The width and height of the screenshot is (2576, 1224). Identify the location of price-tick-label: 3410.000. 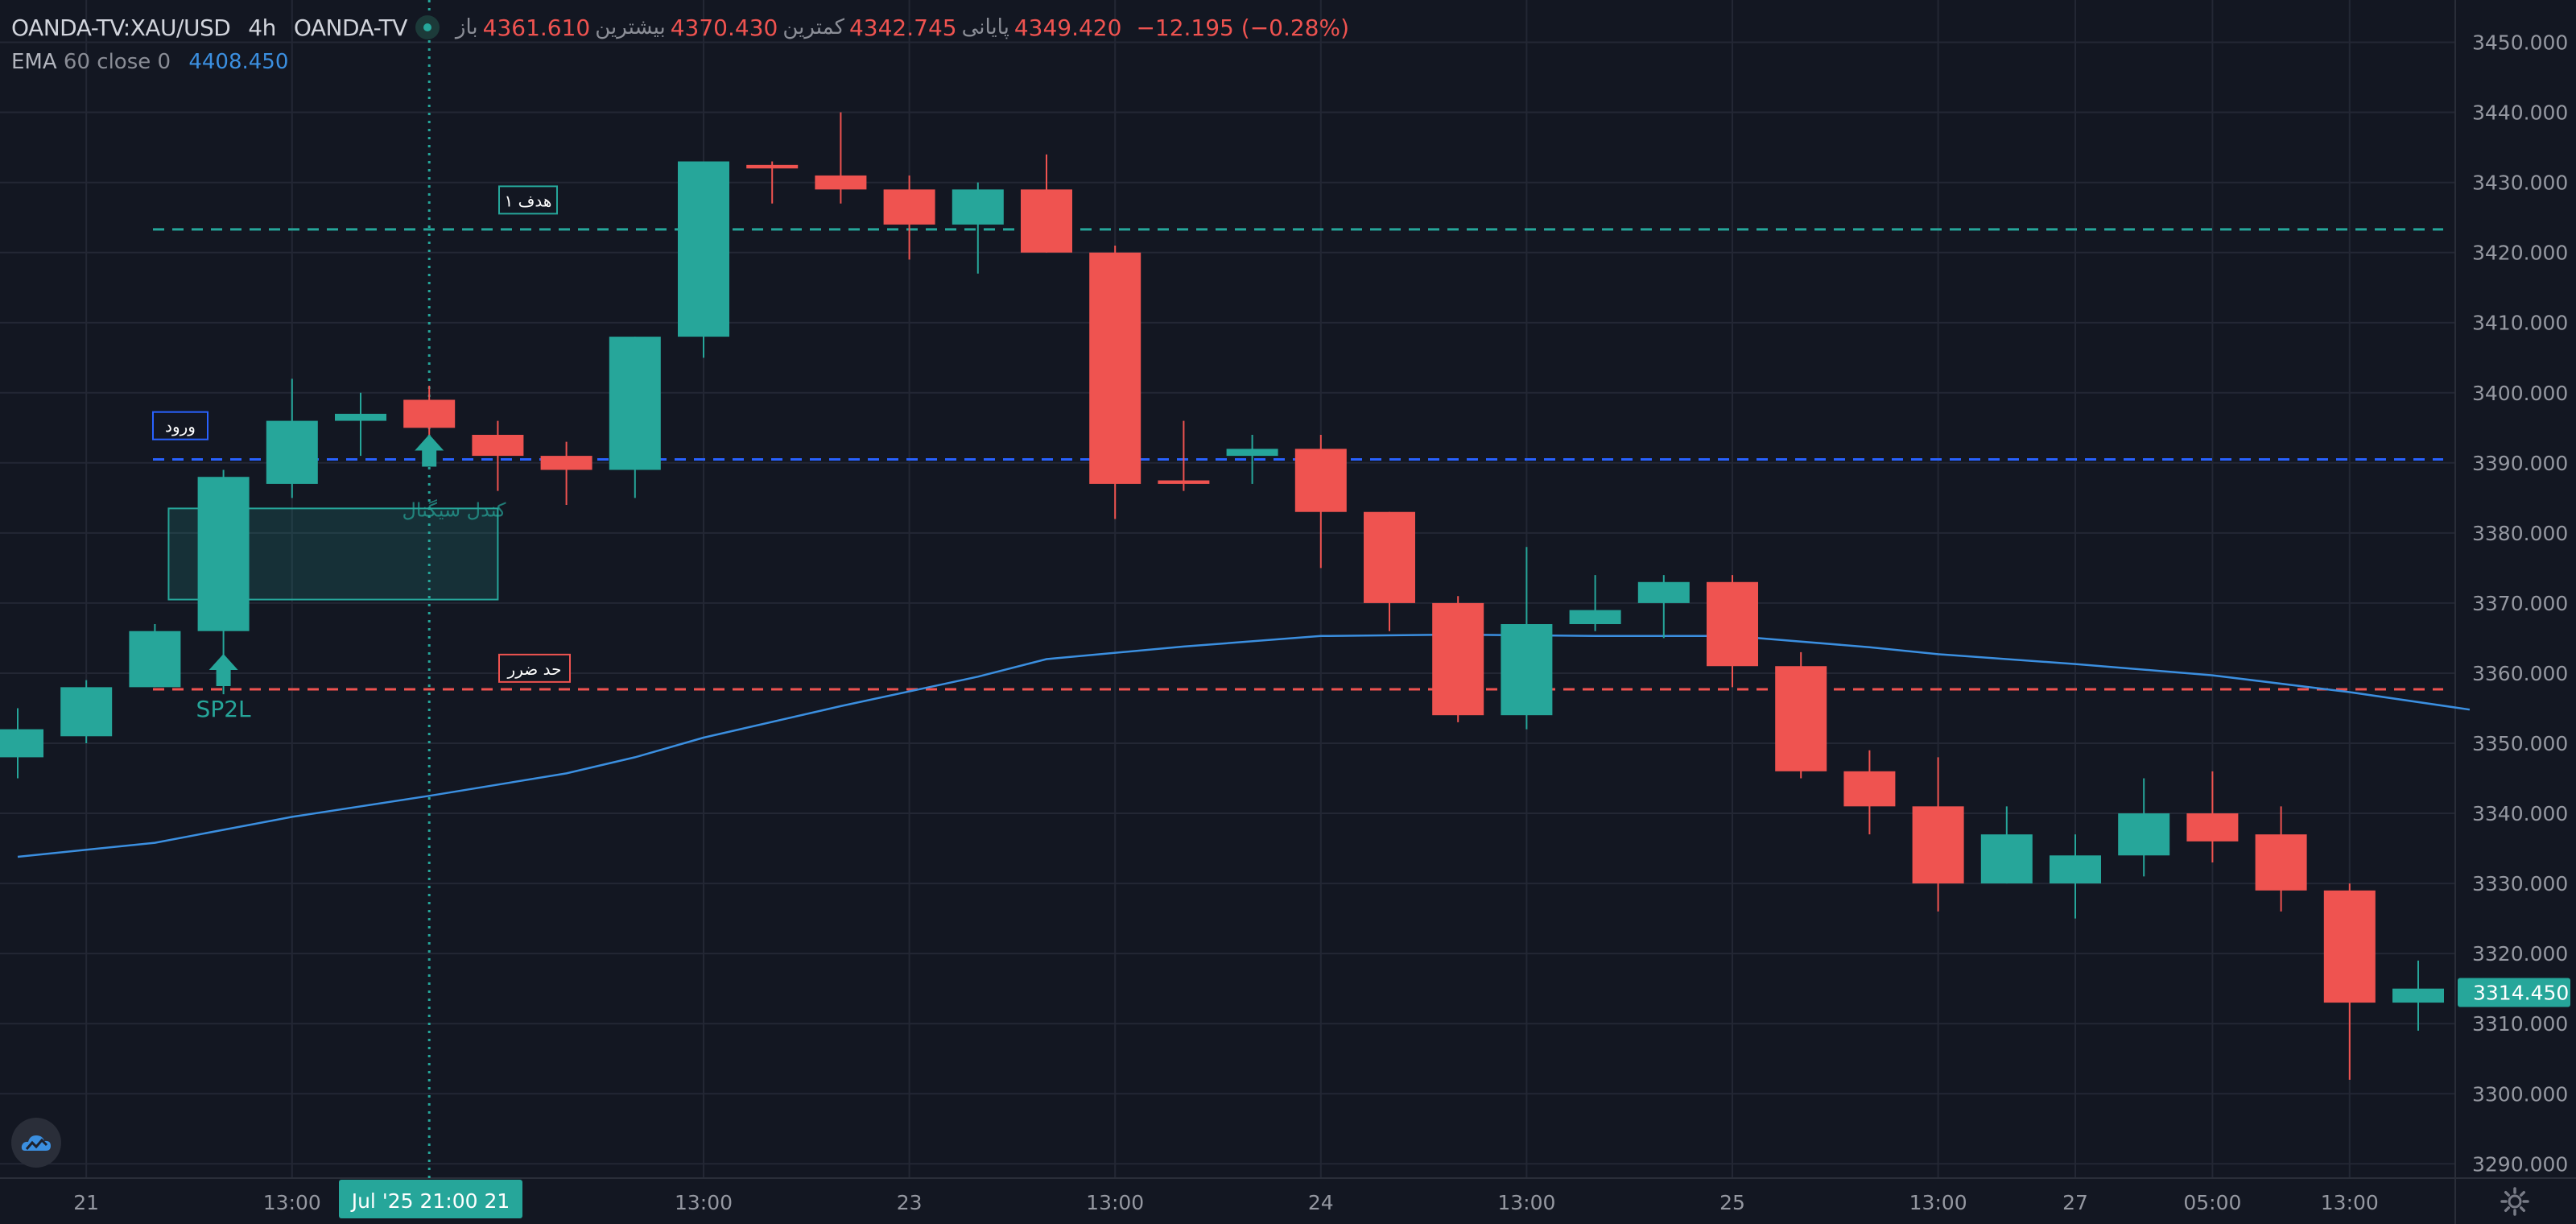
(2520, 323).